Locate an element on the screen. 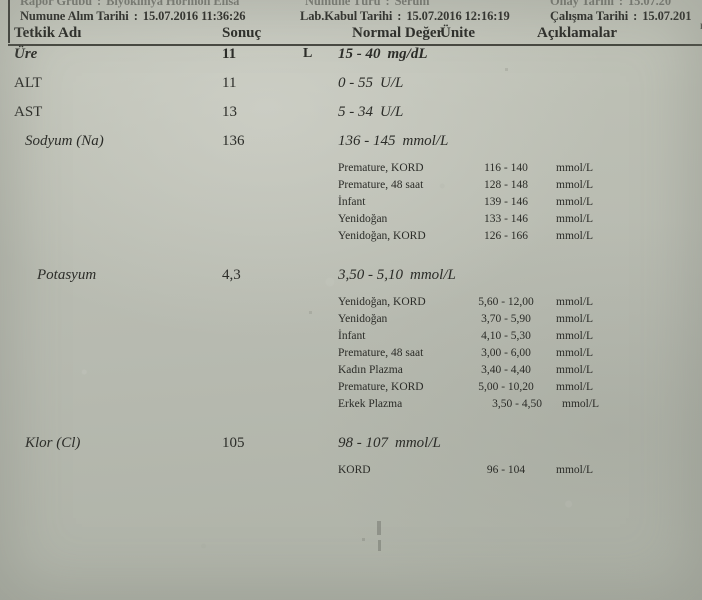 The width and height of the screenshot is (702, 600). column-header-result: Sonuç is located at coordinates (242, 33).